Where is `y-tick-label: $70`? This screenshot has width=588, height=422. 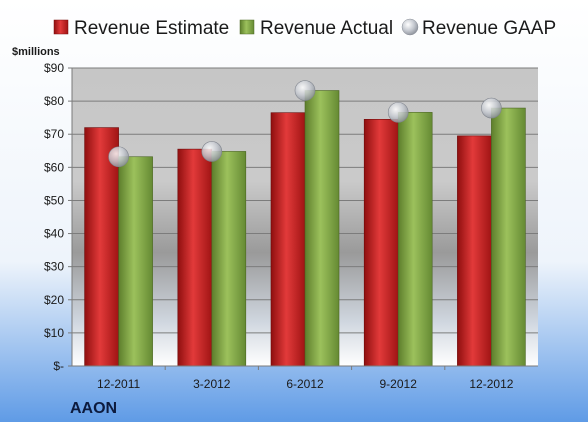 y-tick-label: $70 is located at coordinates (54, 134).